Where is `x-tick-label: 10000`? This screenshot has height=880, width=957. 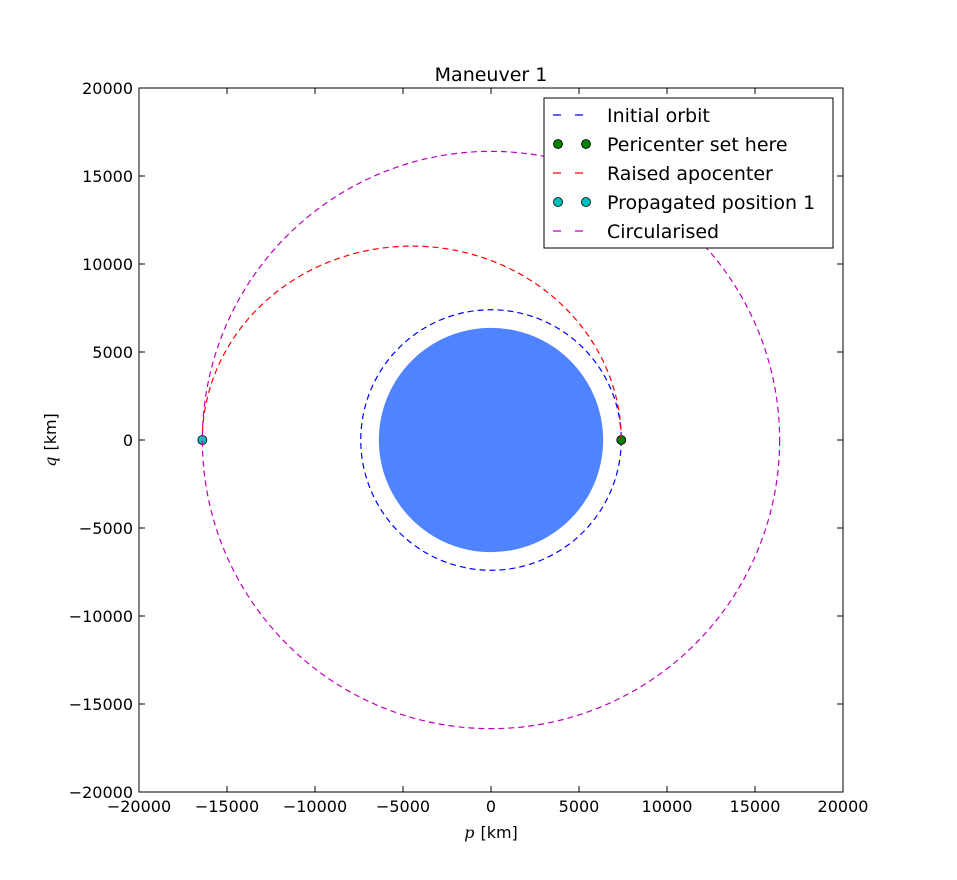
x-tick-label: 10000 is located at coordinates (667, 806).